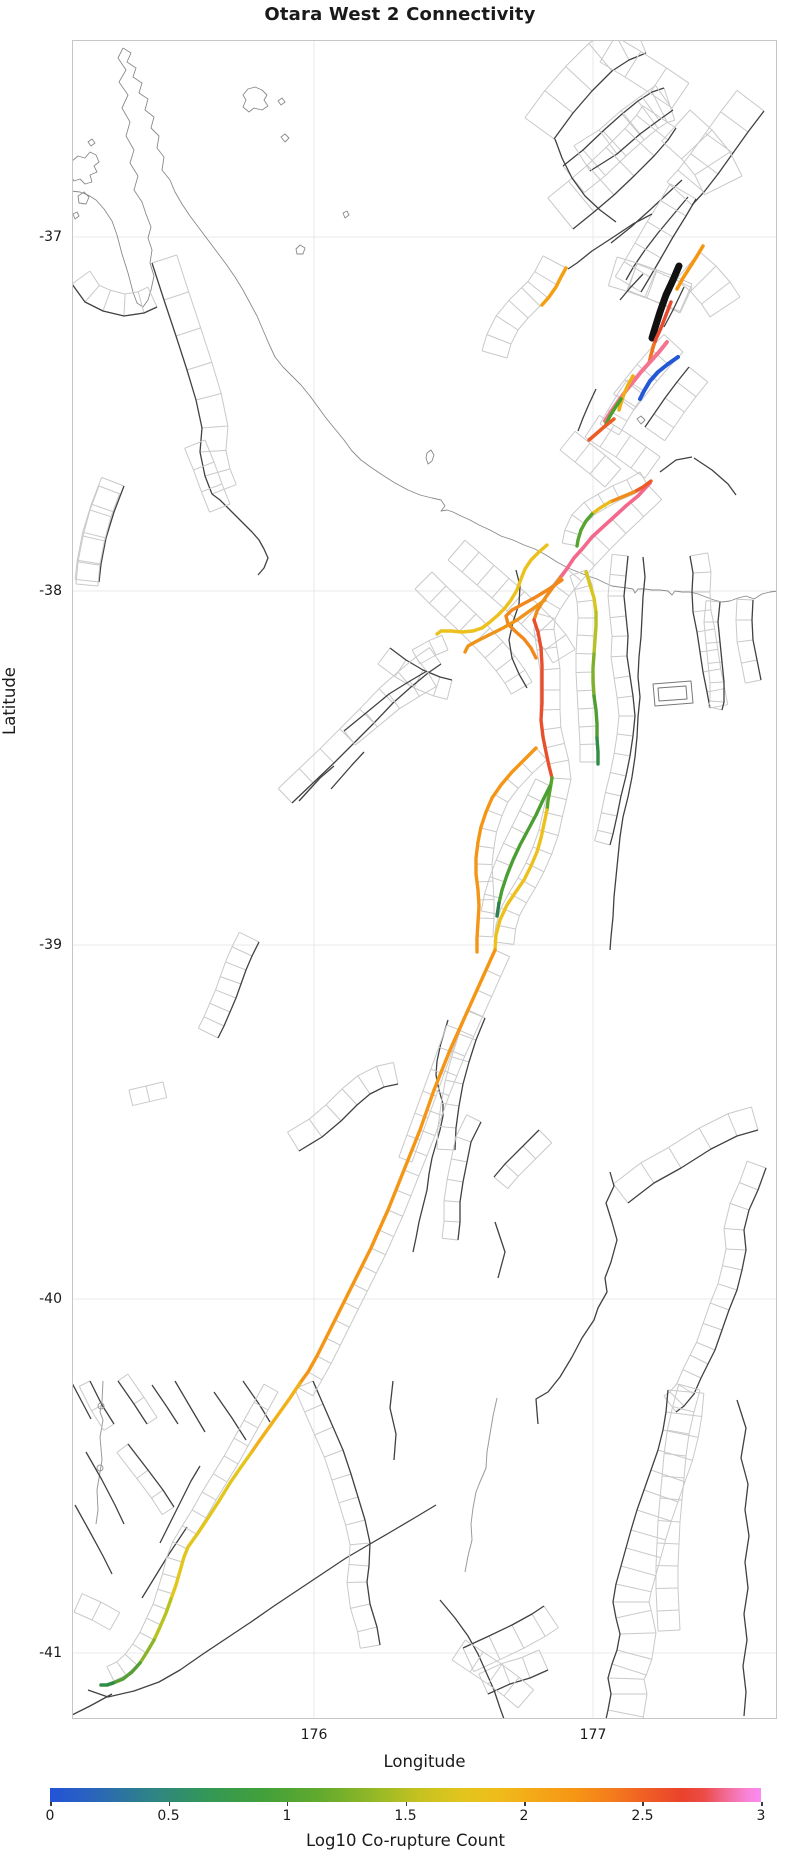 This screenshot has height=1868, width=800. I want to click on coastline, so click(113, 177).